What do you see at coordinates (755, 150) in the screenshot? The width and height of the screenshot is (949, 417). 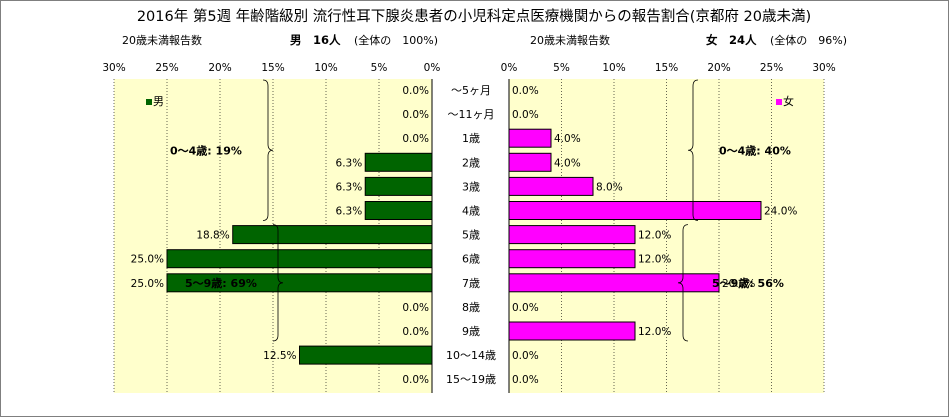 I see `age-group-annotation: 0～4歳: 40%` at bounding box center [755, 150].